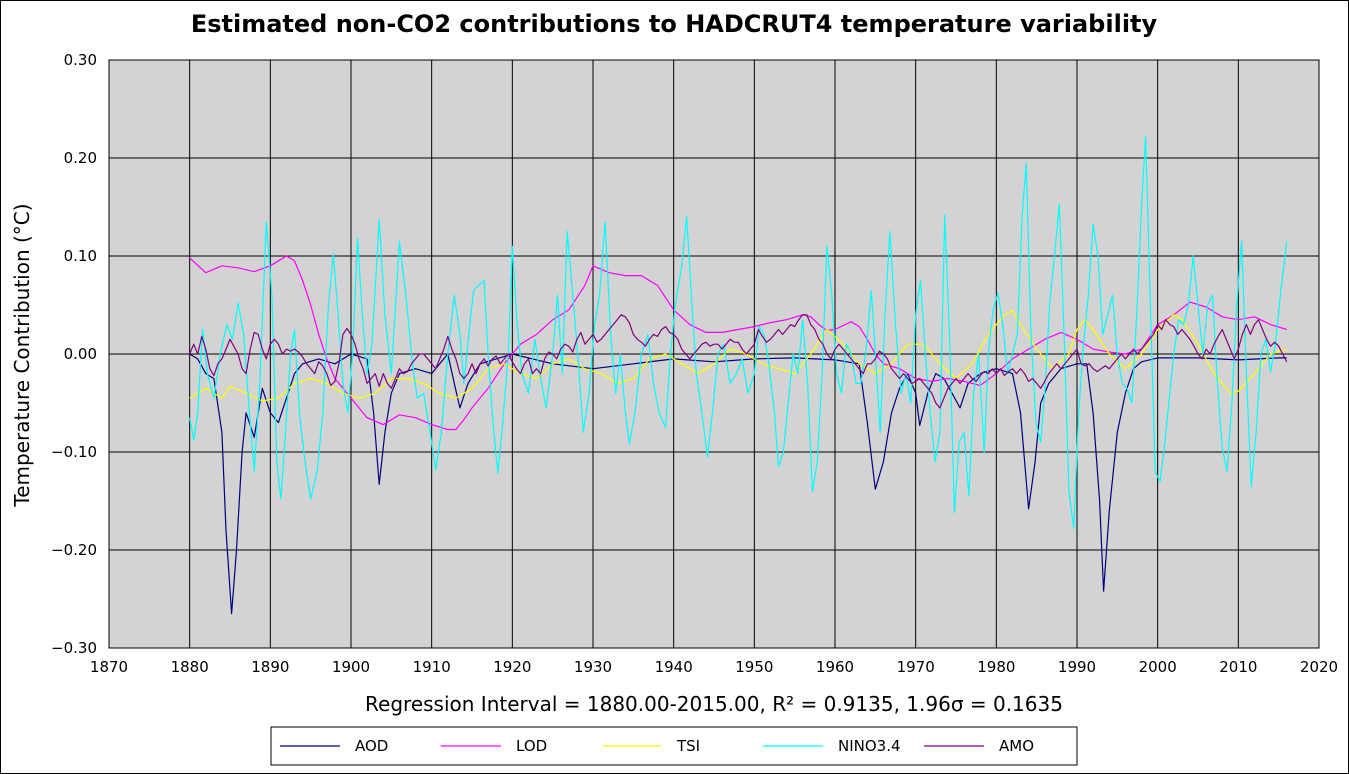  What do you see at coordinates (432, 667) in the screenshot?
I see `x-tick-label: 1910` at bounding box center [432, 667].